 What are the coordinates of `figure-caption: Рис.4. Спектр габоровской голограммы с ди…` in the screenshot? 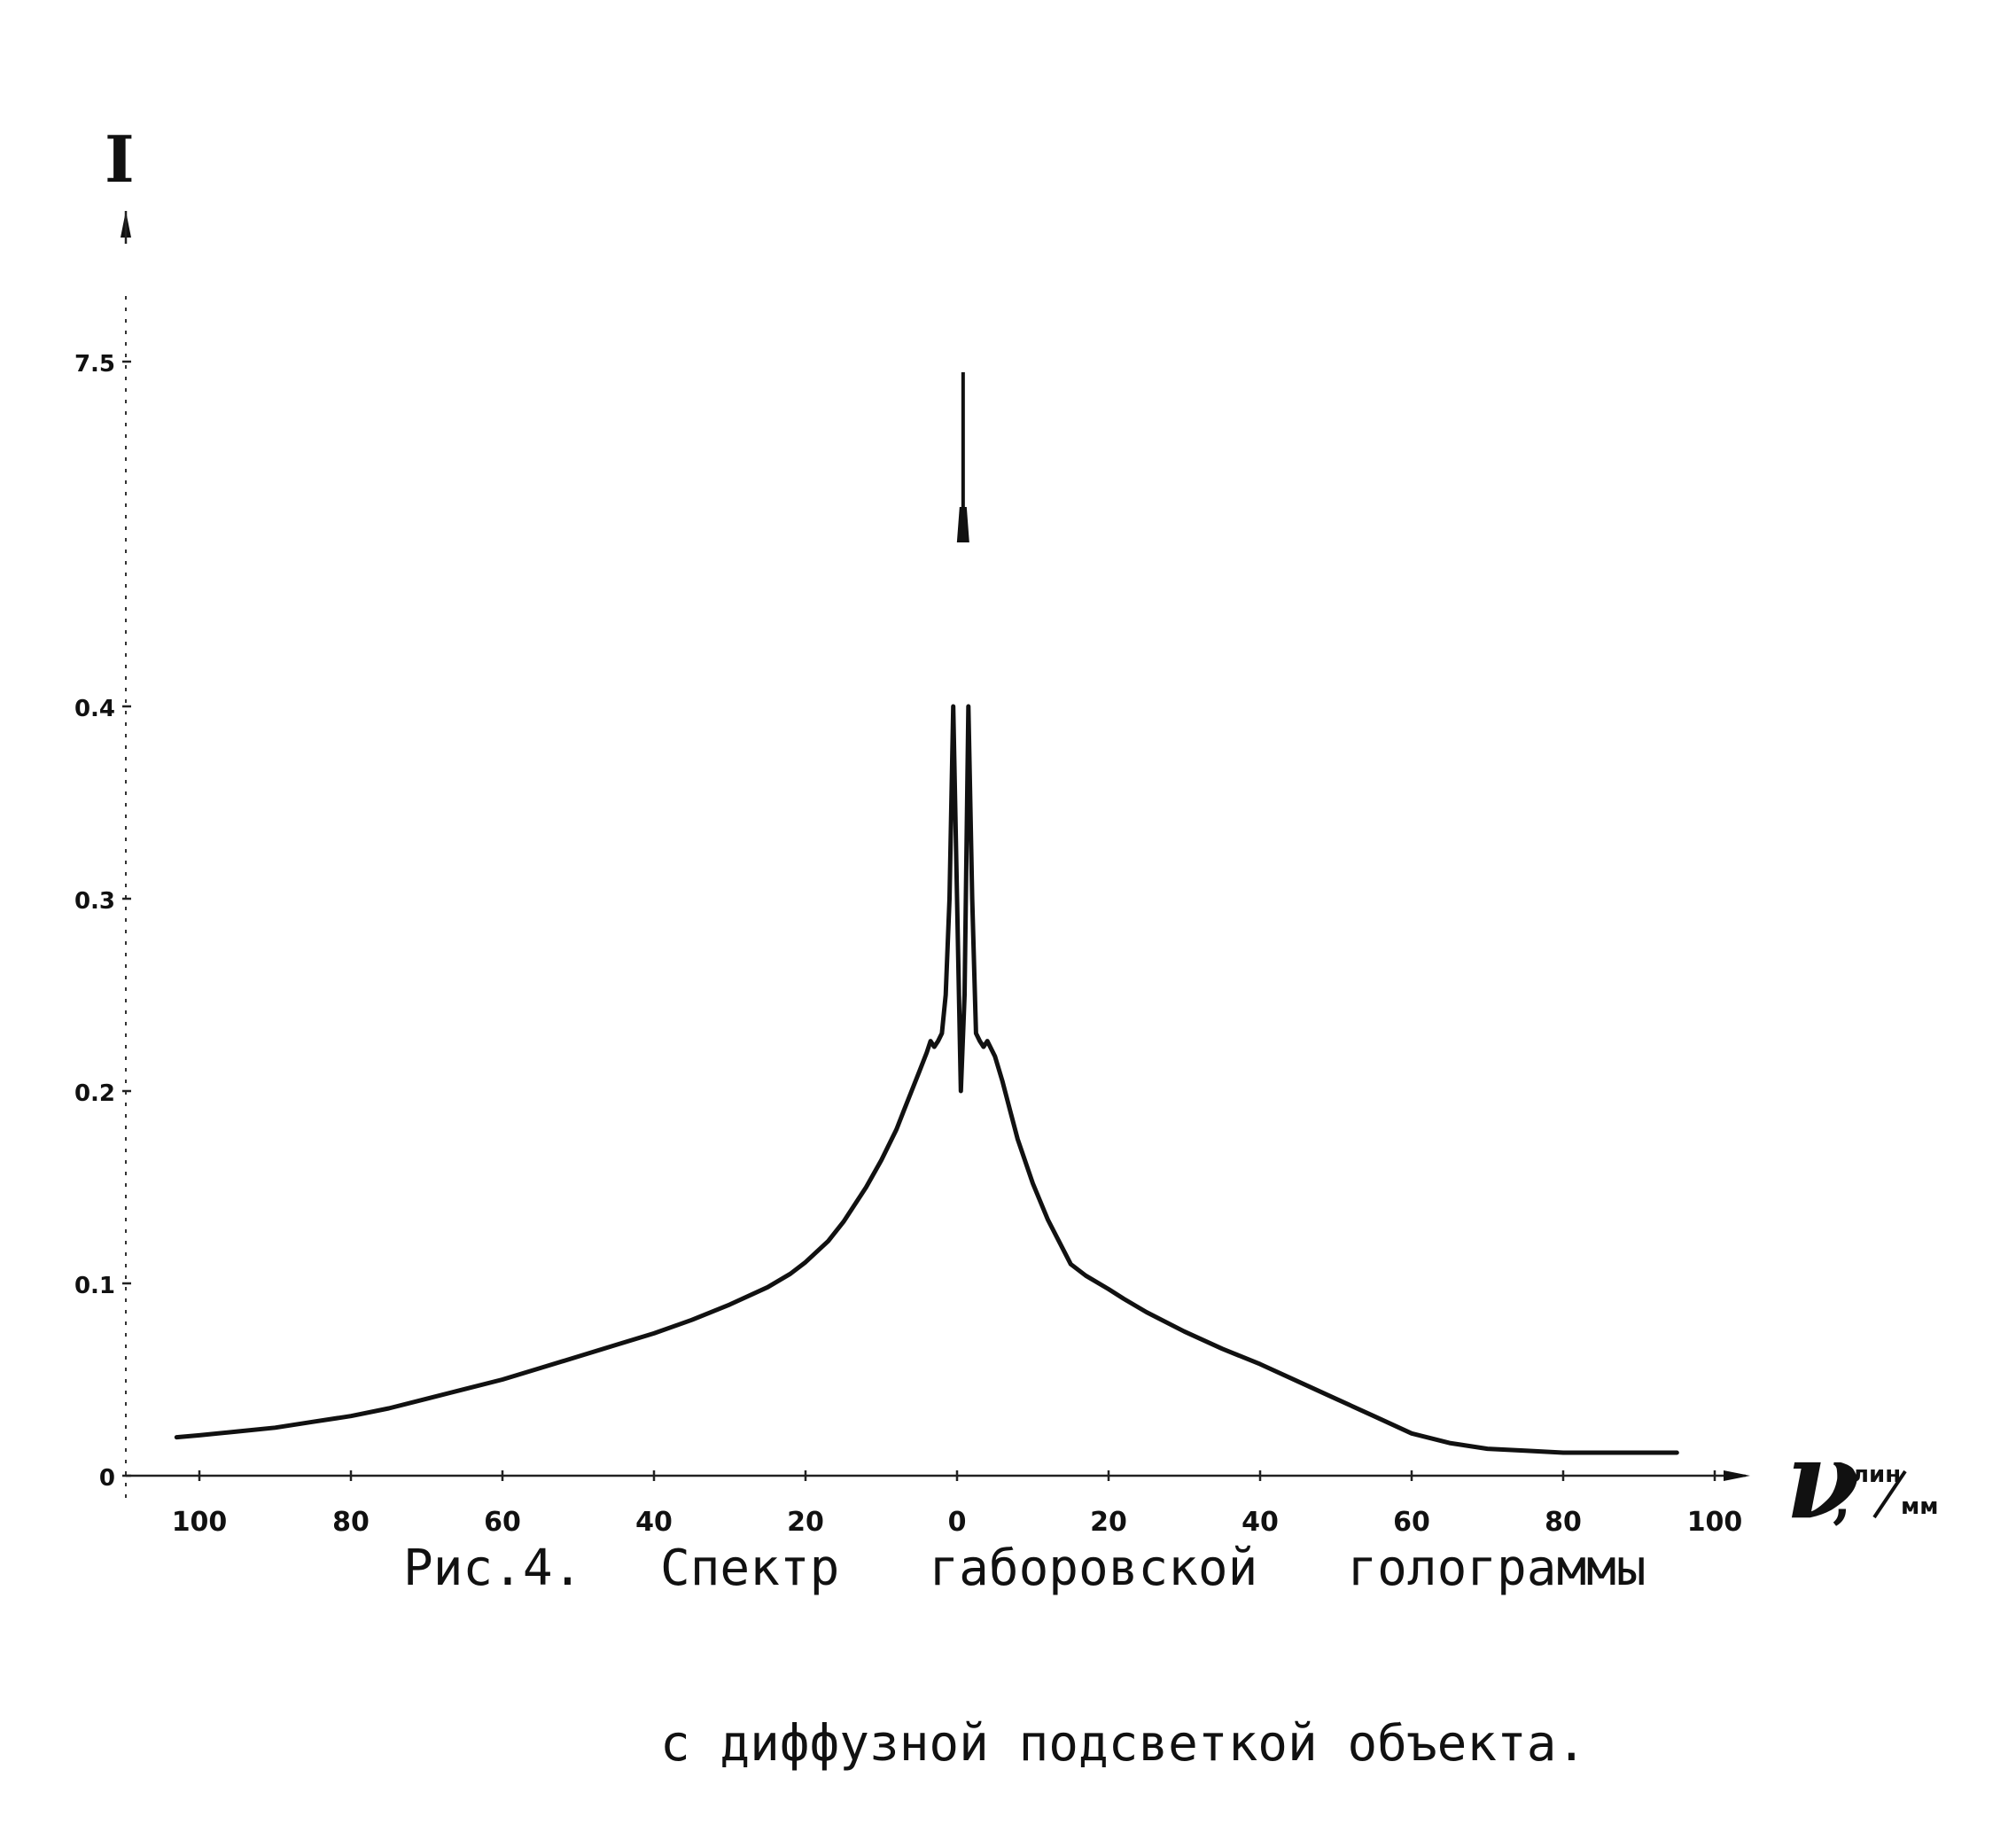 It's located at (1068, 1627).